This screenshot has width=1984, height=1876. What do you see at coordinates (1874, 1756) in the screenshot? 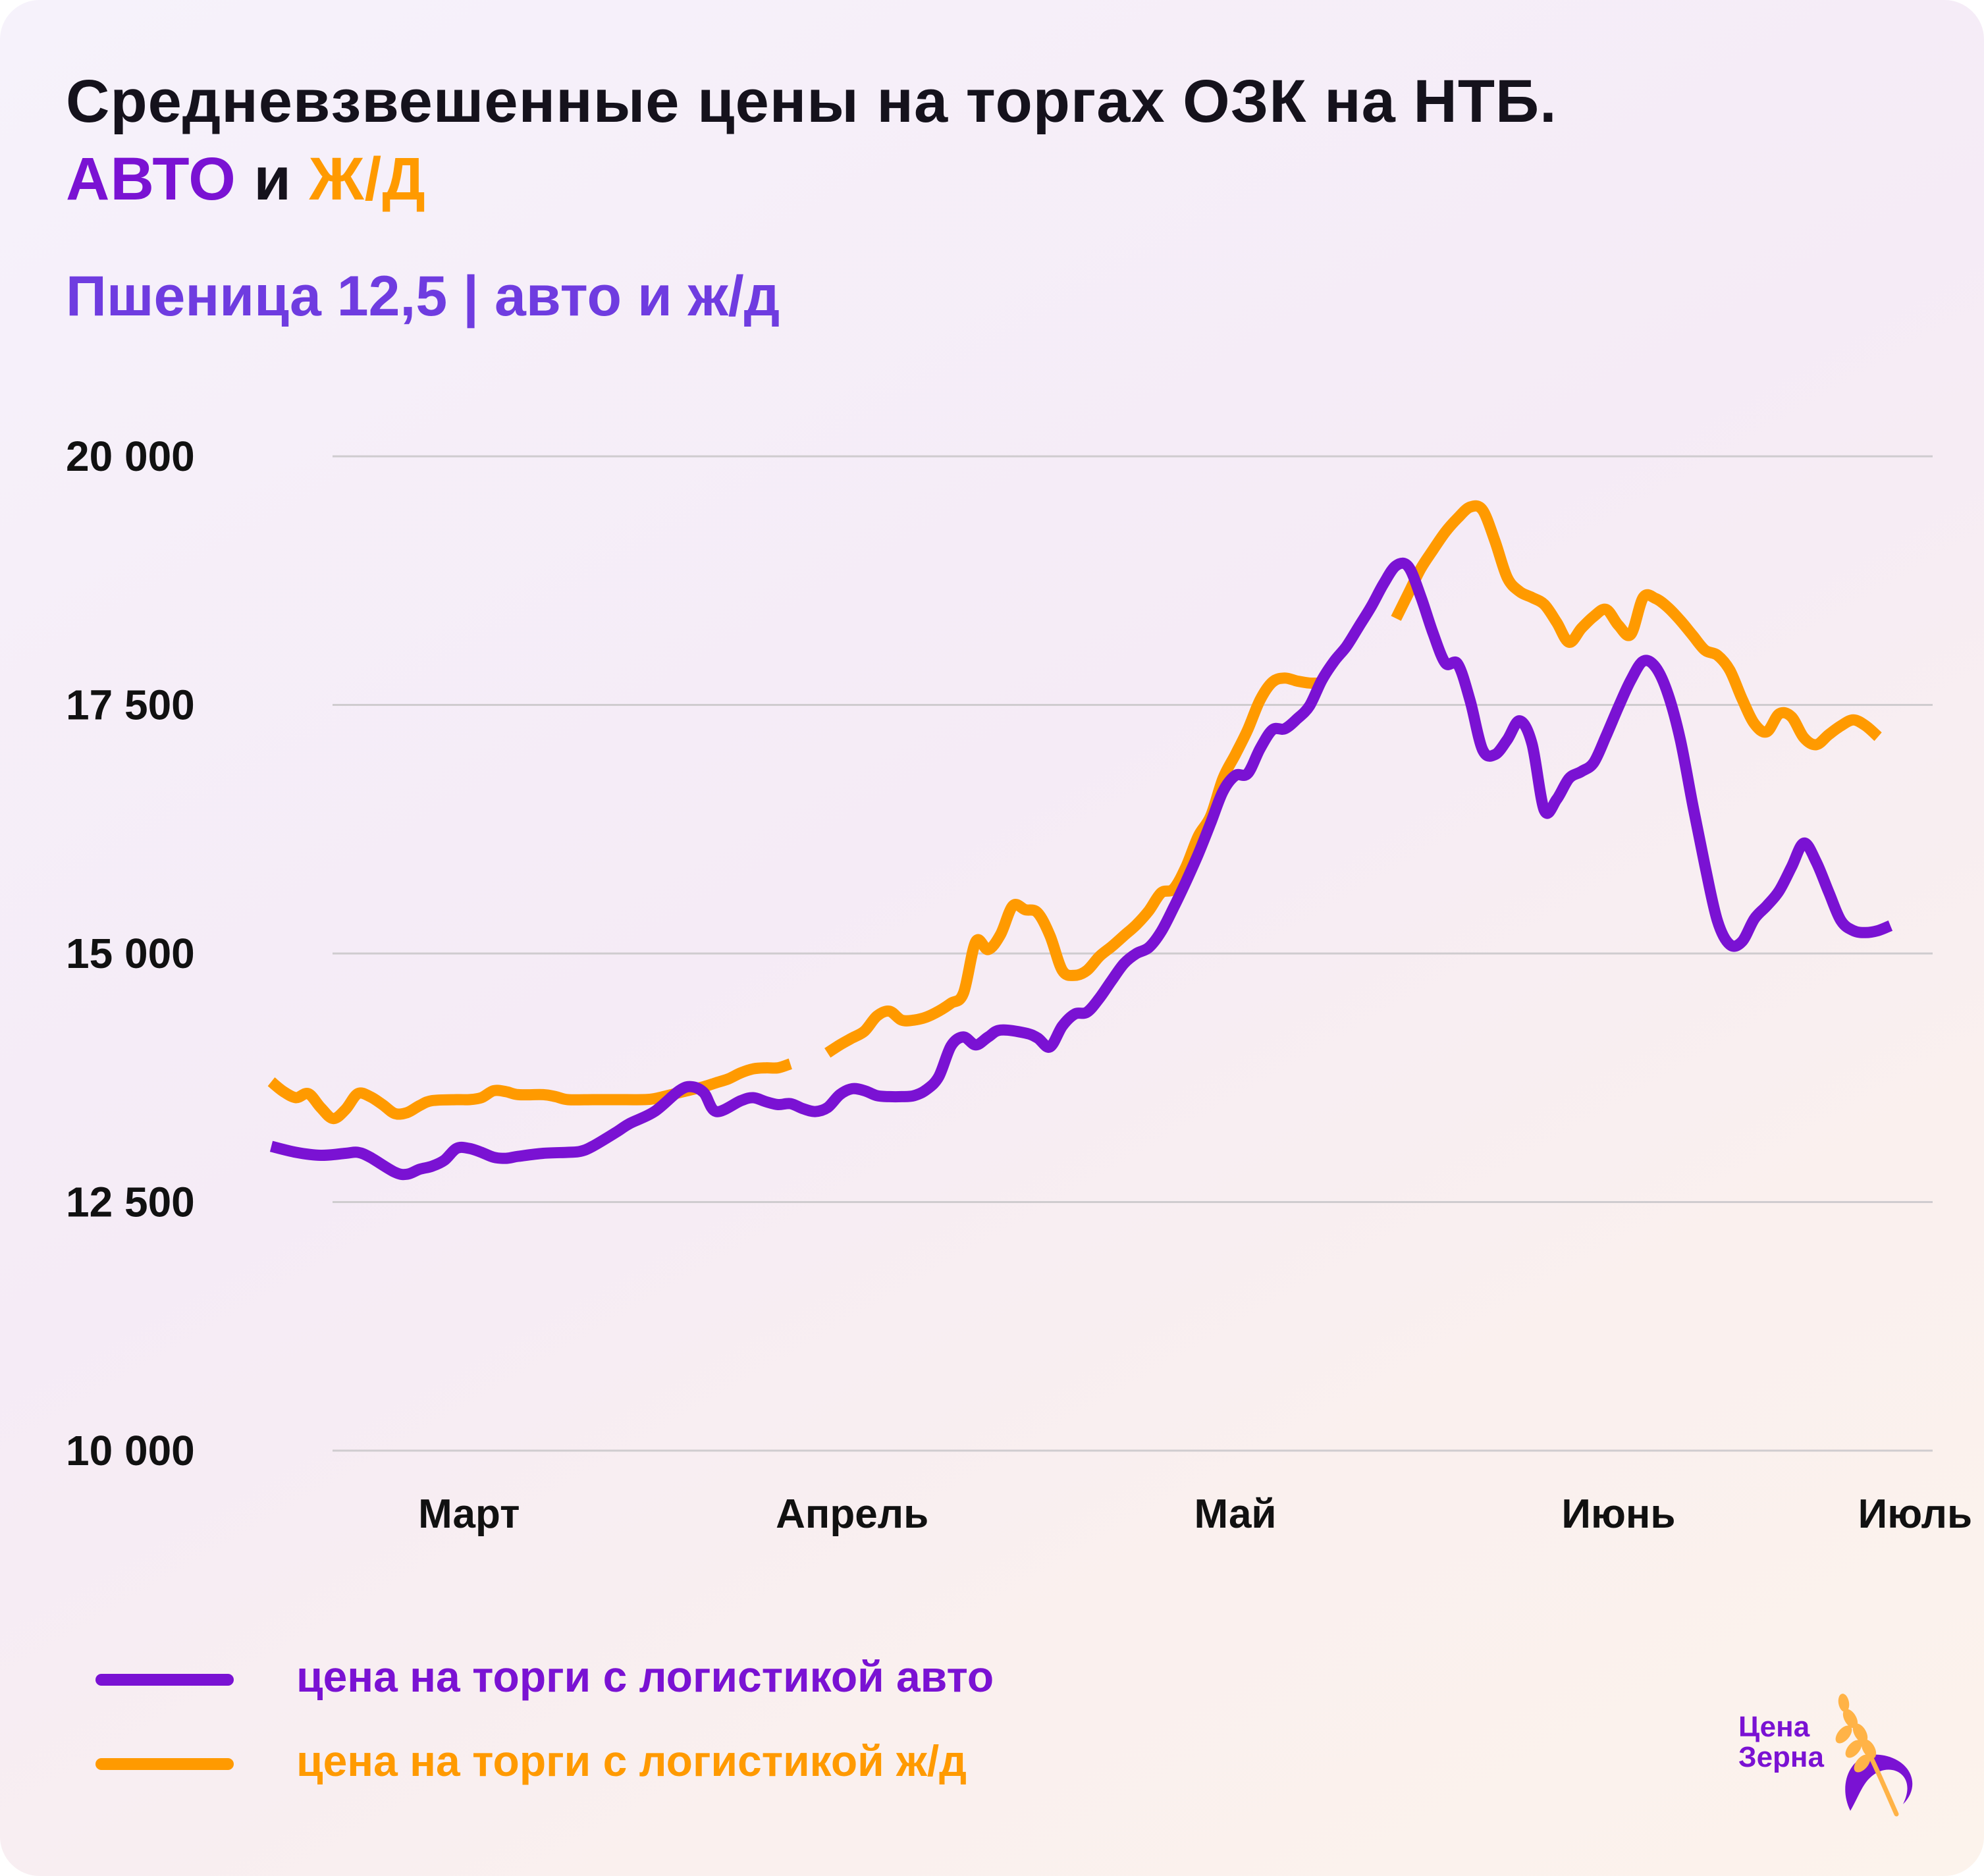
I see `wheat-sickle-icon` at bounding box center [1874, 1756].